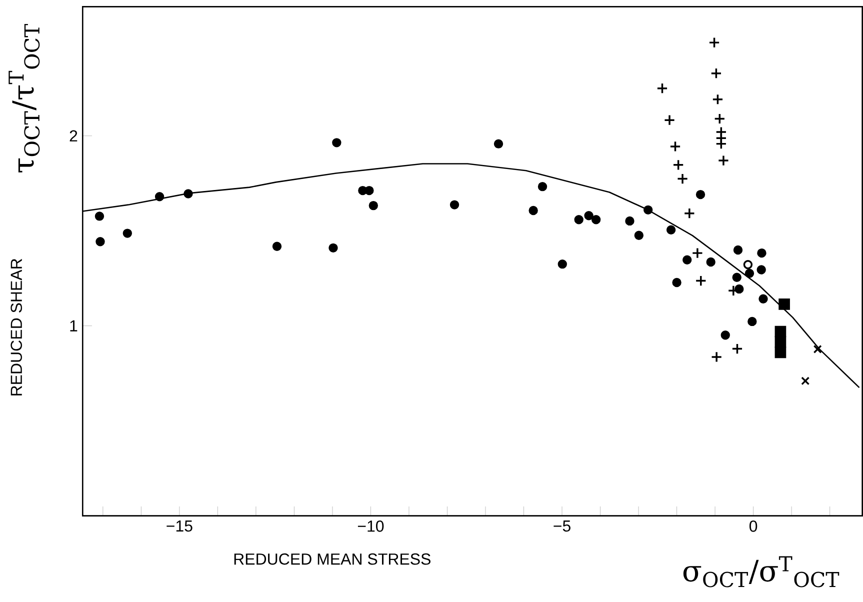  What do you see at coordinates (24, 98) in the screenshot?
I see `text: τ$_{OCT}$/τ$^{T}$OCT` at bounding box center [24, 98].